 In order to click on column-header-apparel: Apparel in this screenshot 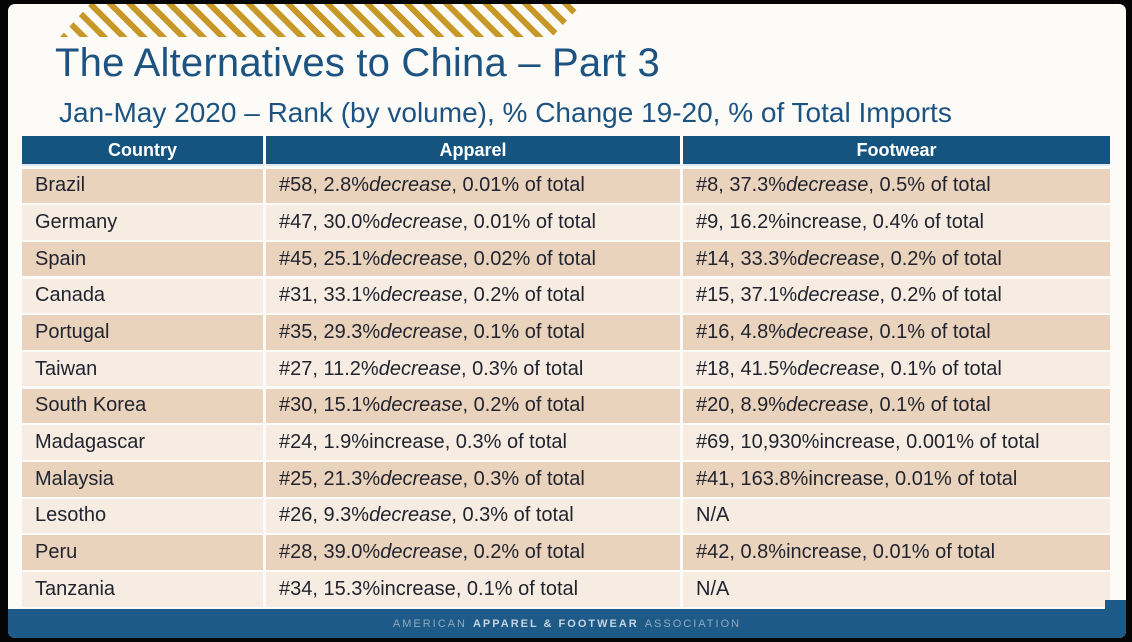, I will do `click(474, 151)`.